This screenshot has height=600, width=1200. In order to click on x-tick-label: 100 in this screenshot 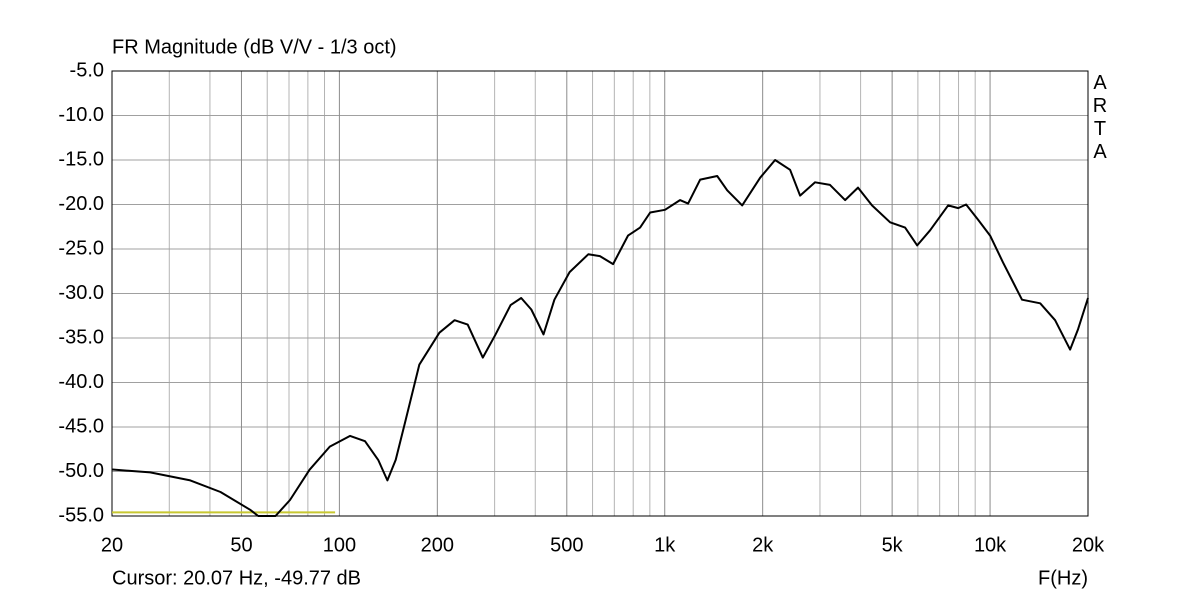, I will do `click(339, 545)`.